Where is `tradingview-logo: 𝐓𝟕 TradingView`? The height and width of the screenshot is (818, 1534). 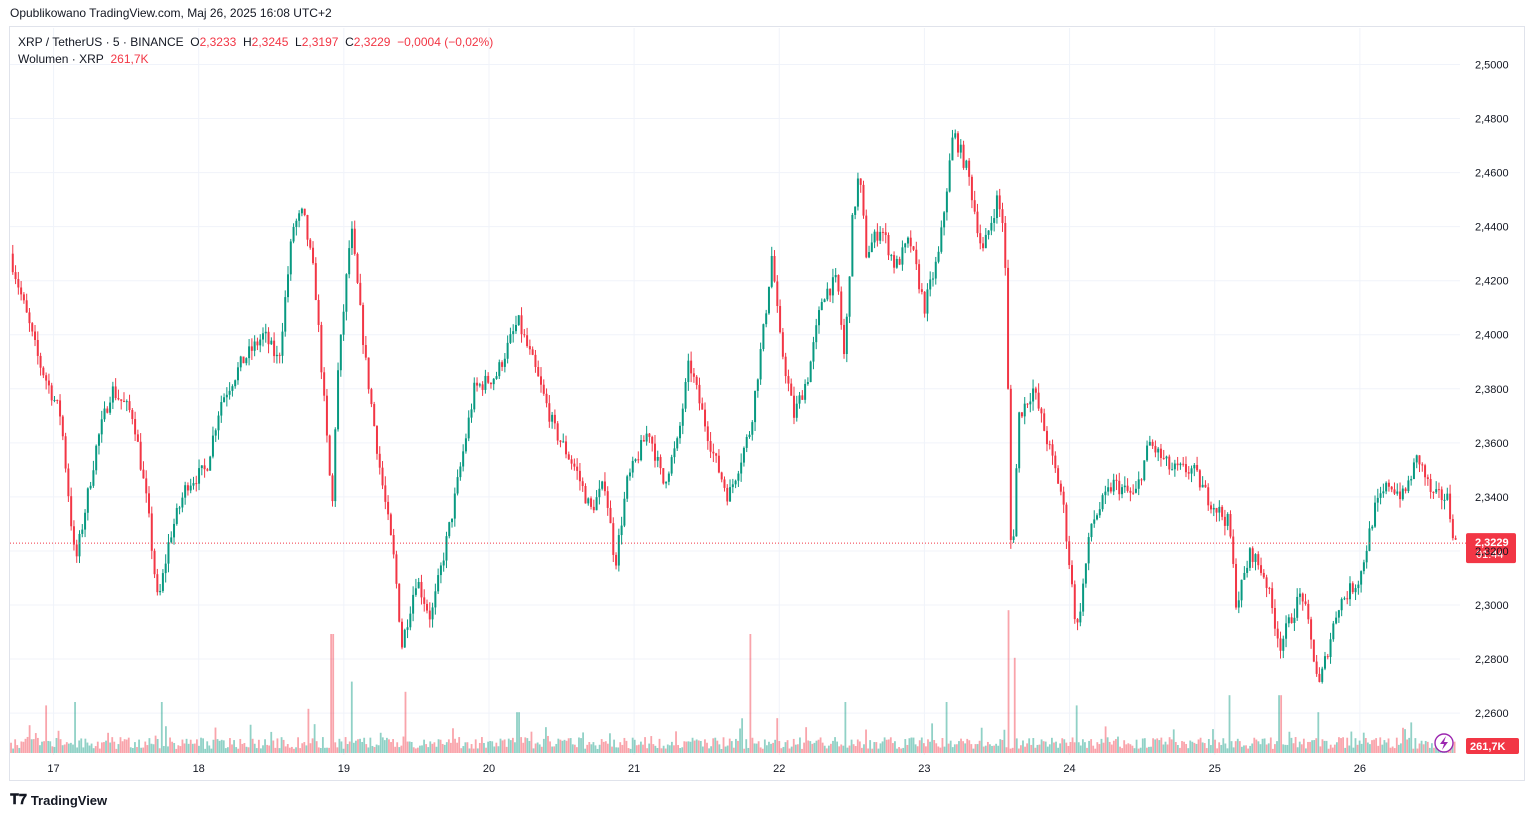 tradingview-logo: 𝐓𝟕 TradingView is located at coordinates (58, 800).